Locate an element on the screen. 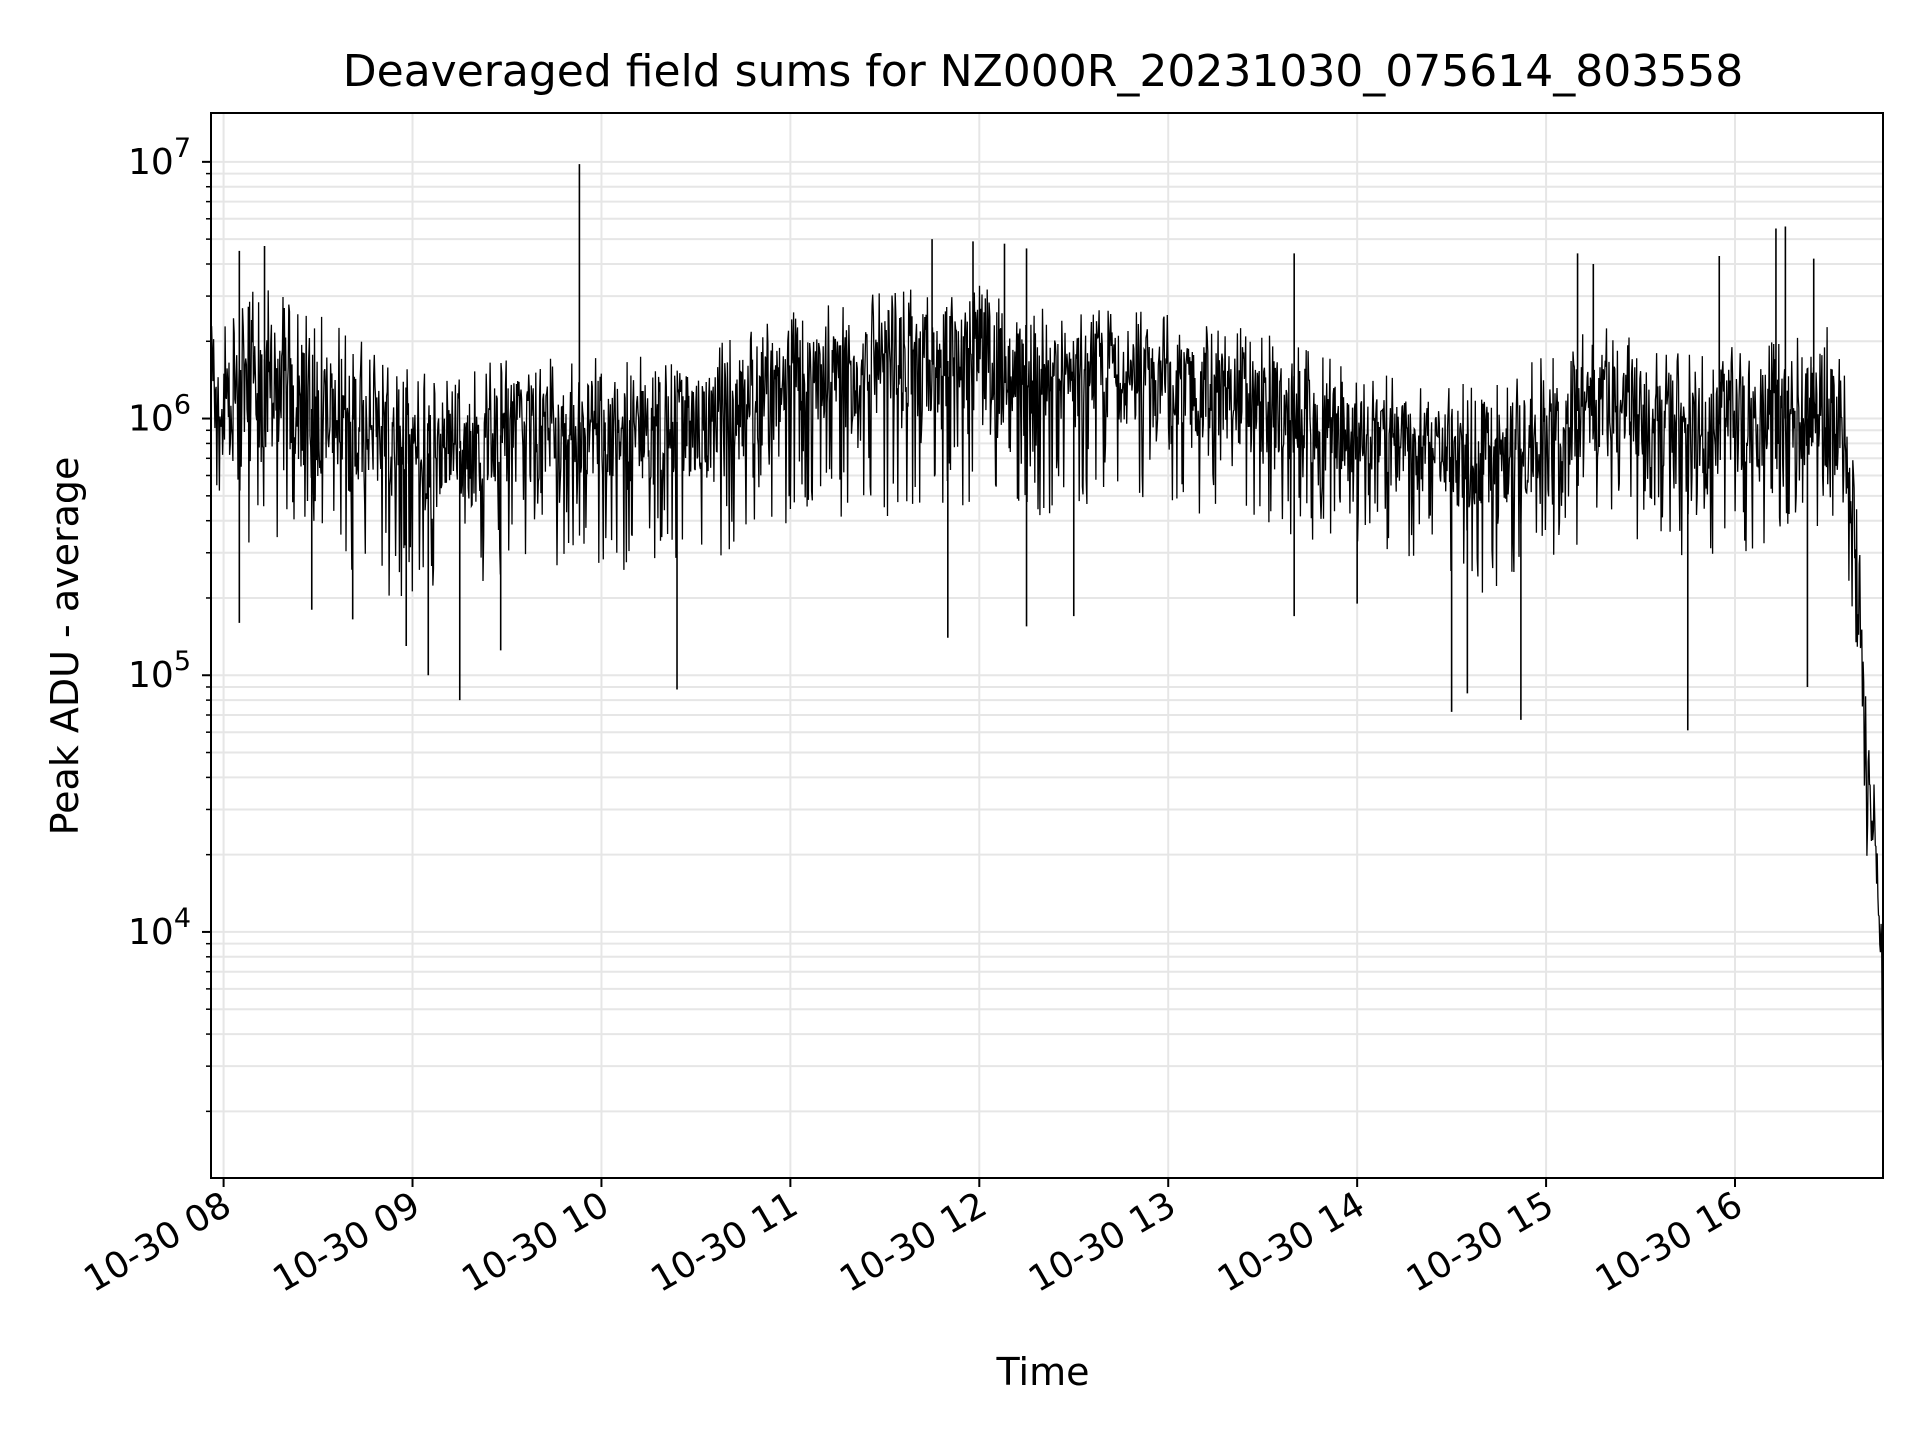 The height and width of the screenshot is (1440, 1920). y-tick-label: 10⁶ is located at coordinates (159, 415).